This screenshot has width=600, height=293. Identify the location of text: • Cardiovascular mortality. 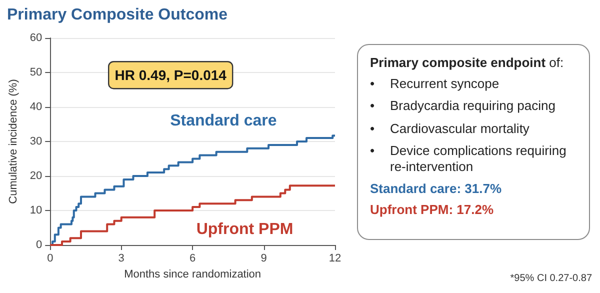
(450, 128).